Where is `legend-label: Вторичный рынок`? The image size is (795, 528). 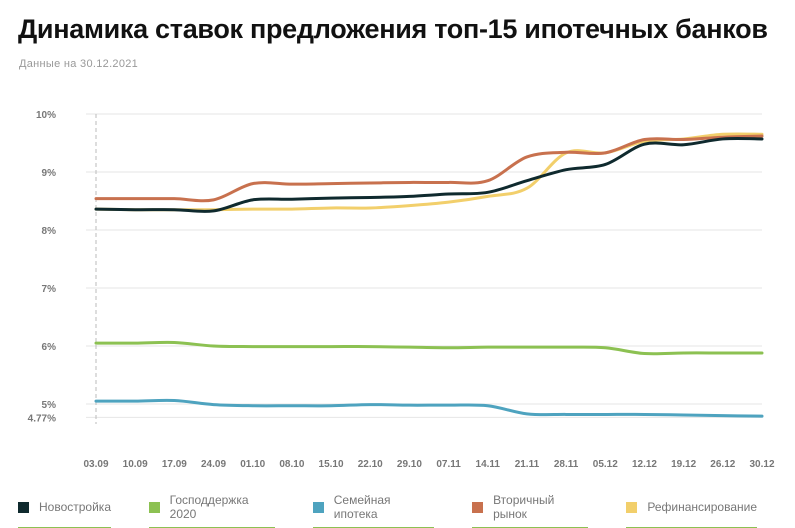 legend-label: Вторичный рынок is located at coordinates (524, 507).